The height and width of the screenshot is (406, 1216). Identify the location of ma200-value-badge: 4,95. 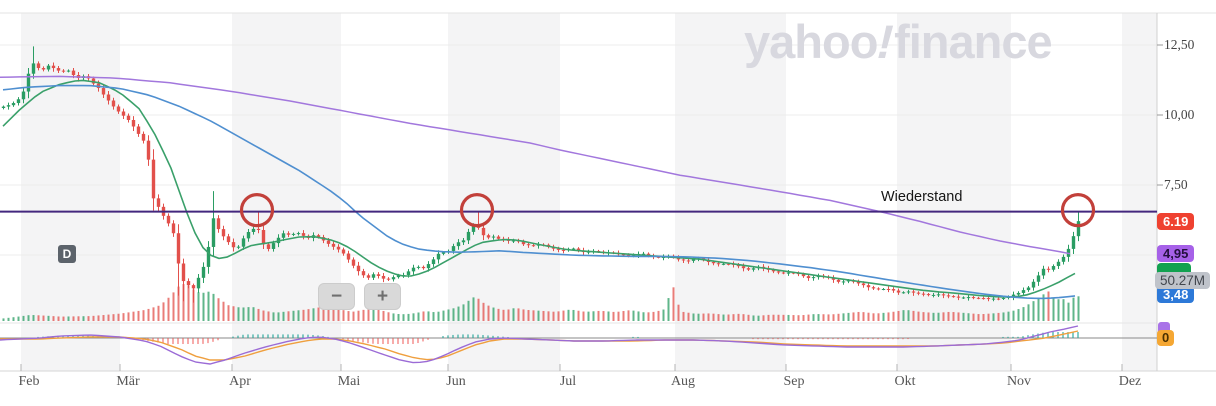
(1176, 253).